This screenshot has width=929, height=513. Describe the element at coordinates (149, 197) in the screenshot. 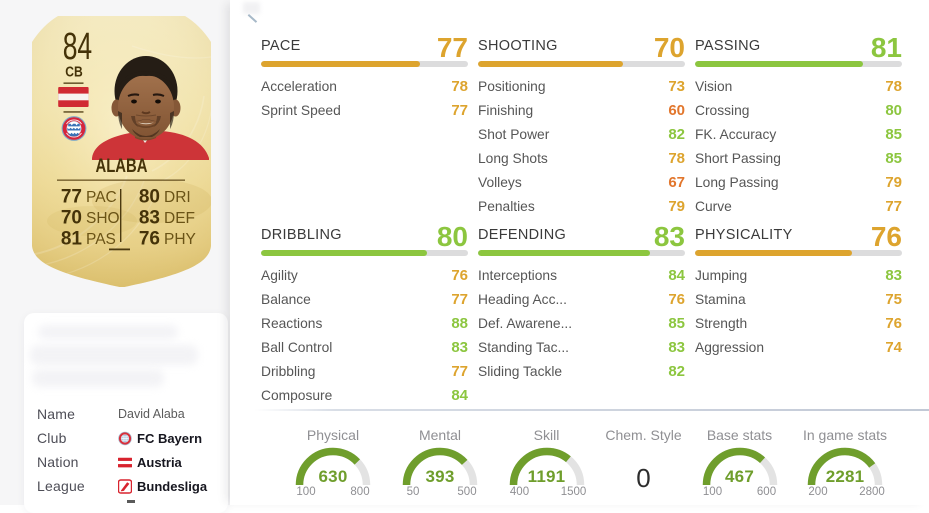

I see `svg-text: 80` at that location.